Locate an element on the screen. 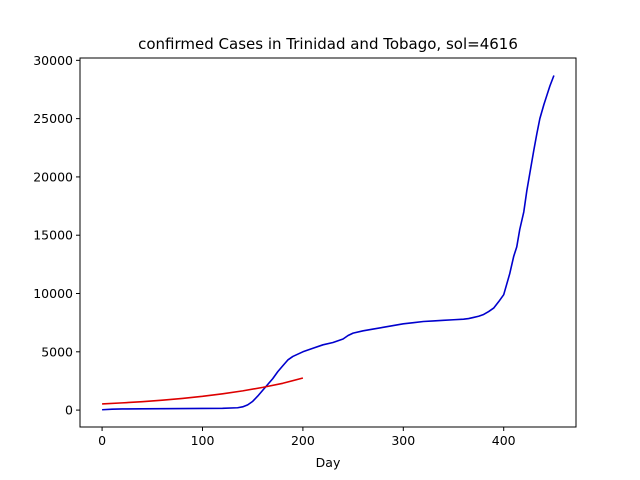 This screenshot has width=640, height=480. y-axis: 0 5000 10000 15000 20000 25000 30000 is located at coordinates (56, 235).